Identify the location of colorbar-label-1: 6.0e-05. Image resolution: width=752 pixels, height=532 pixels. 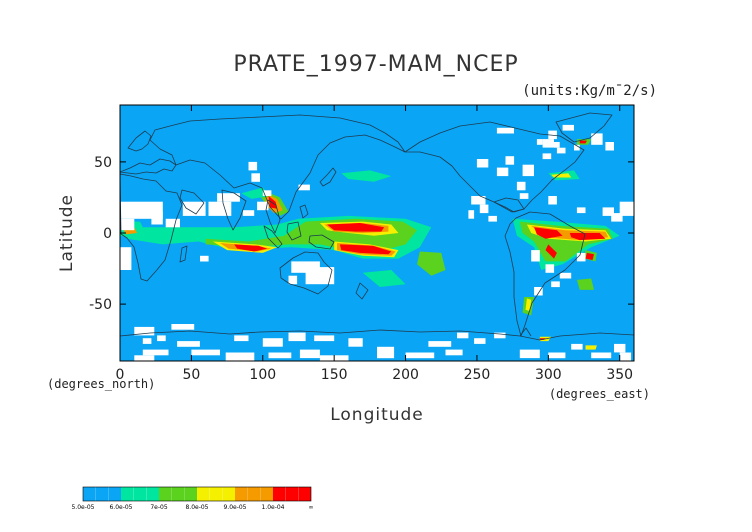
(120, 507).